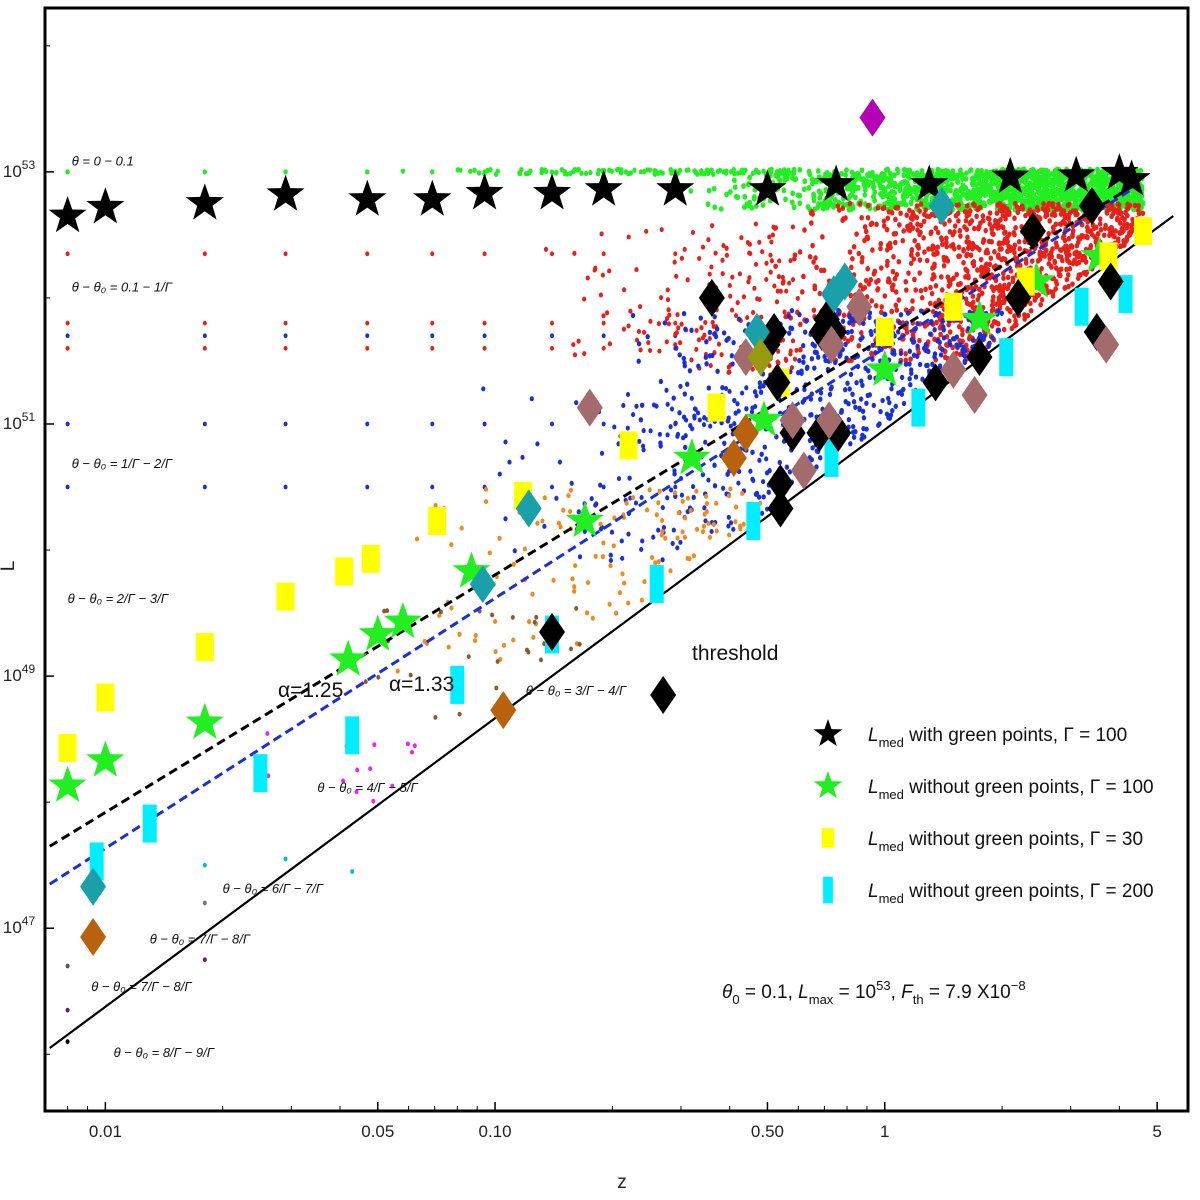 The image size is (1200, 1200). Describe the element at coordinates (854, 992) in the screenshot. I see `param-text-part: = 10` at that location.